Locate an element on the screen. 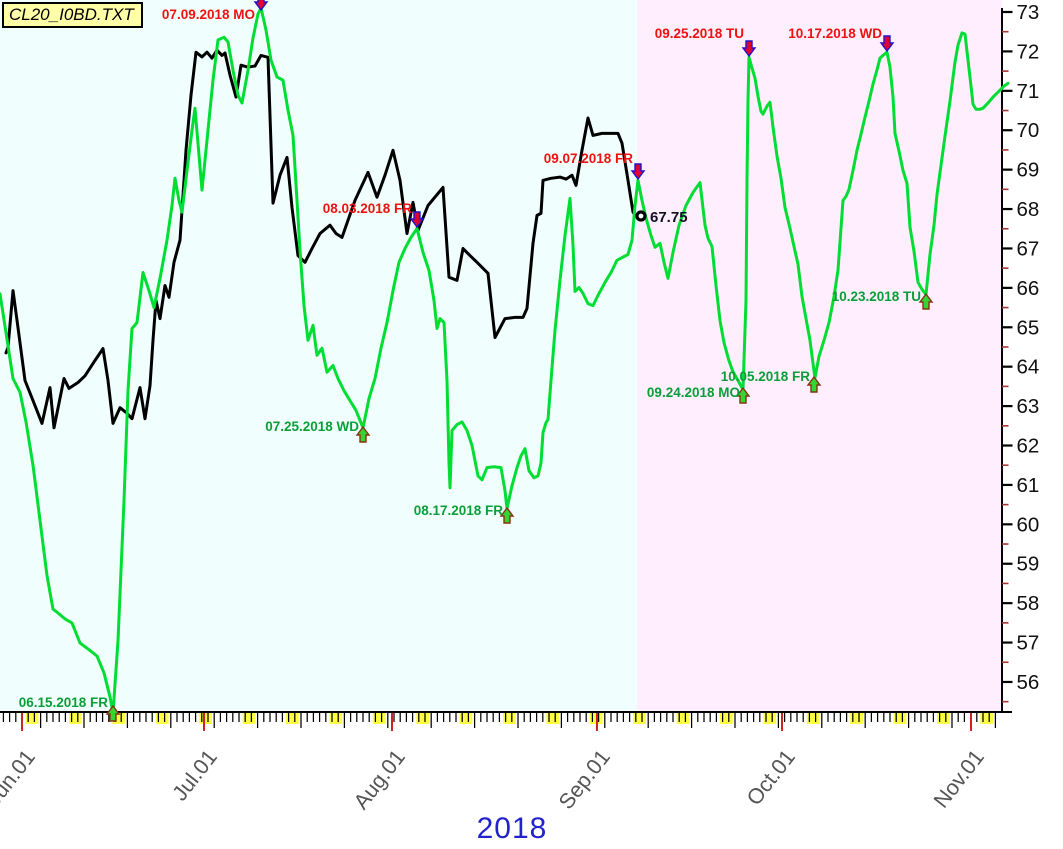 This screenshot has width=1063, height=849. y-tick-label: 71 is located at coordinates (1028, 91).